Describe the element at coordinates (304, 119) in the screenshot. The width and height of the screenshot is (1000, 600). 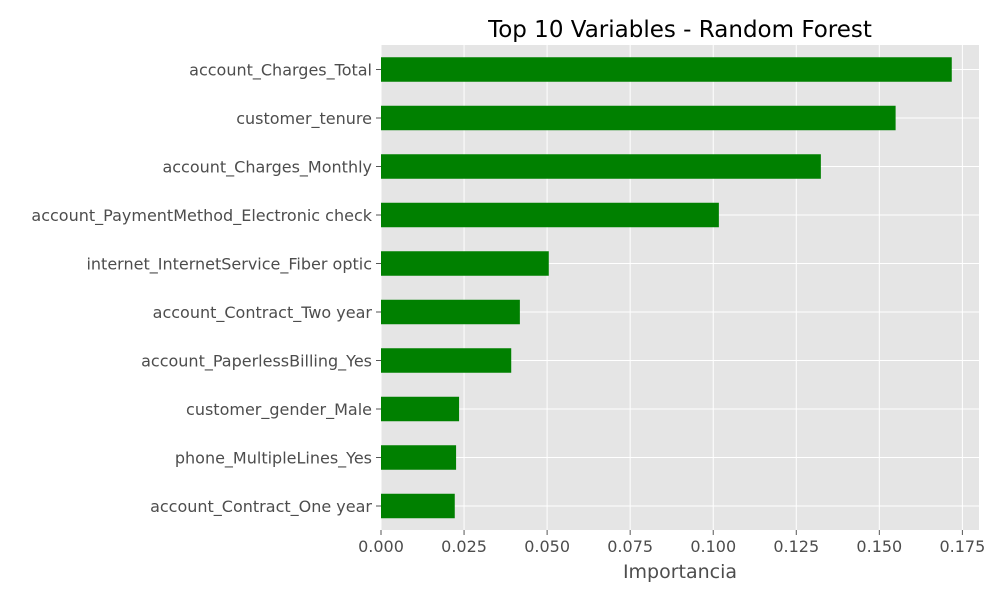
I see `y-tick-label: customer_tenure` at that location.